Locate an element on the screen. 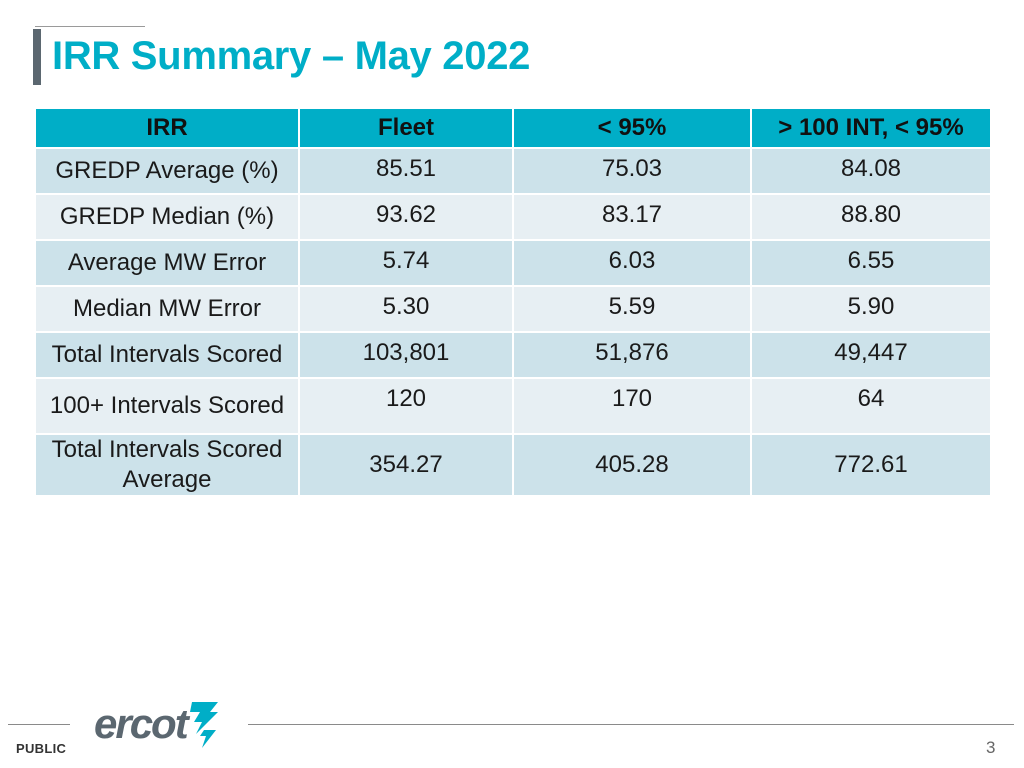 This screenshot has height=768, width=1024. page-number: 3 is located at coordinates (991, 747).